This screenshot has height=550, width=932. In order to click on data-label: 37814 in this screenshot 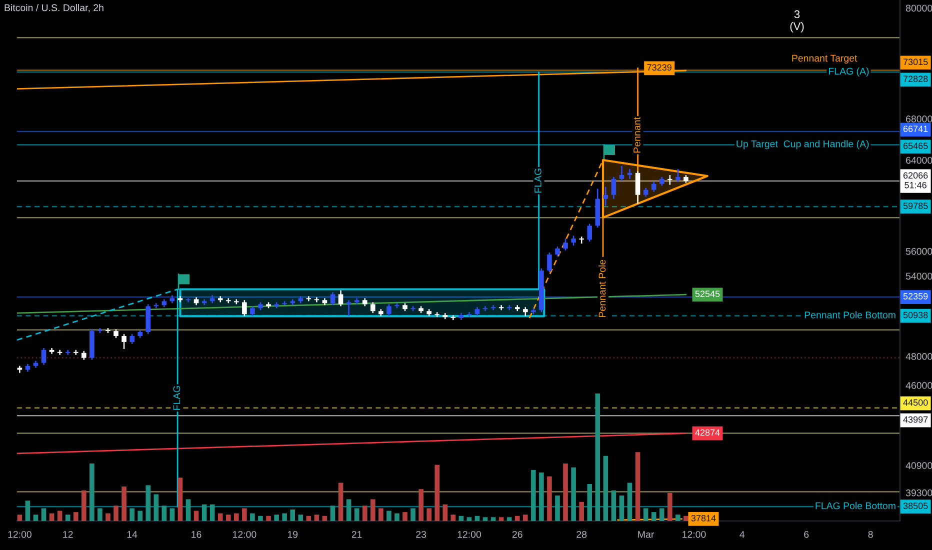, I will do `click(703, 518)`.